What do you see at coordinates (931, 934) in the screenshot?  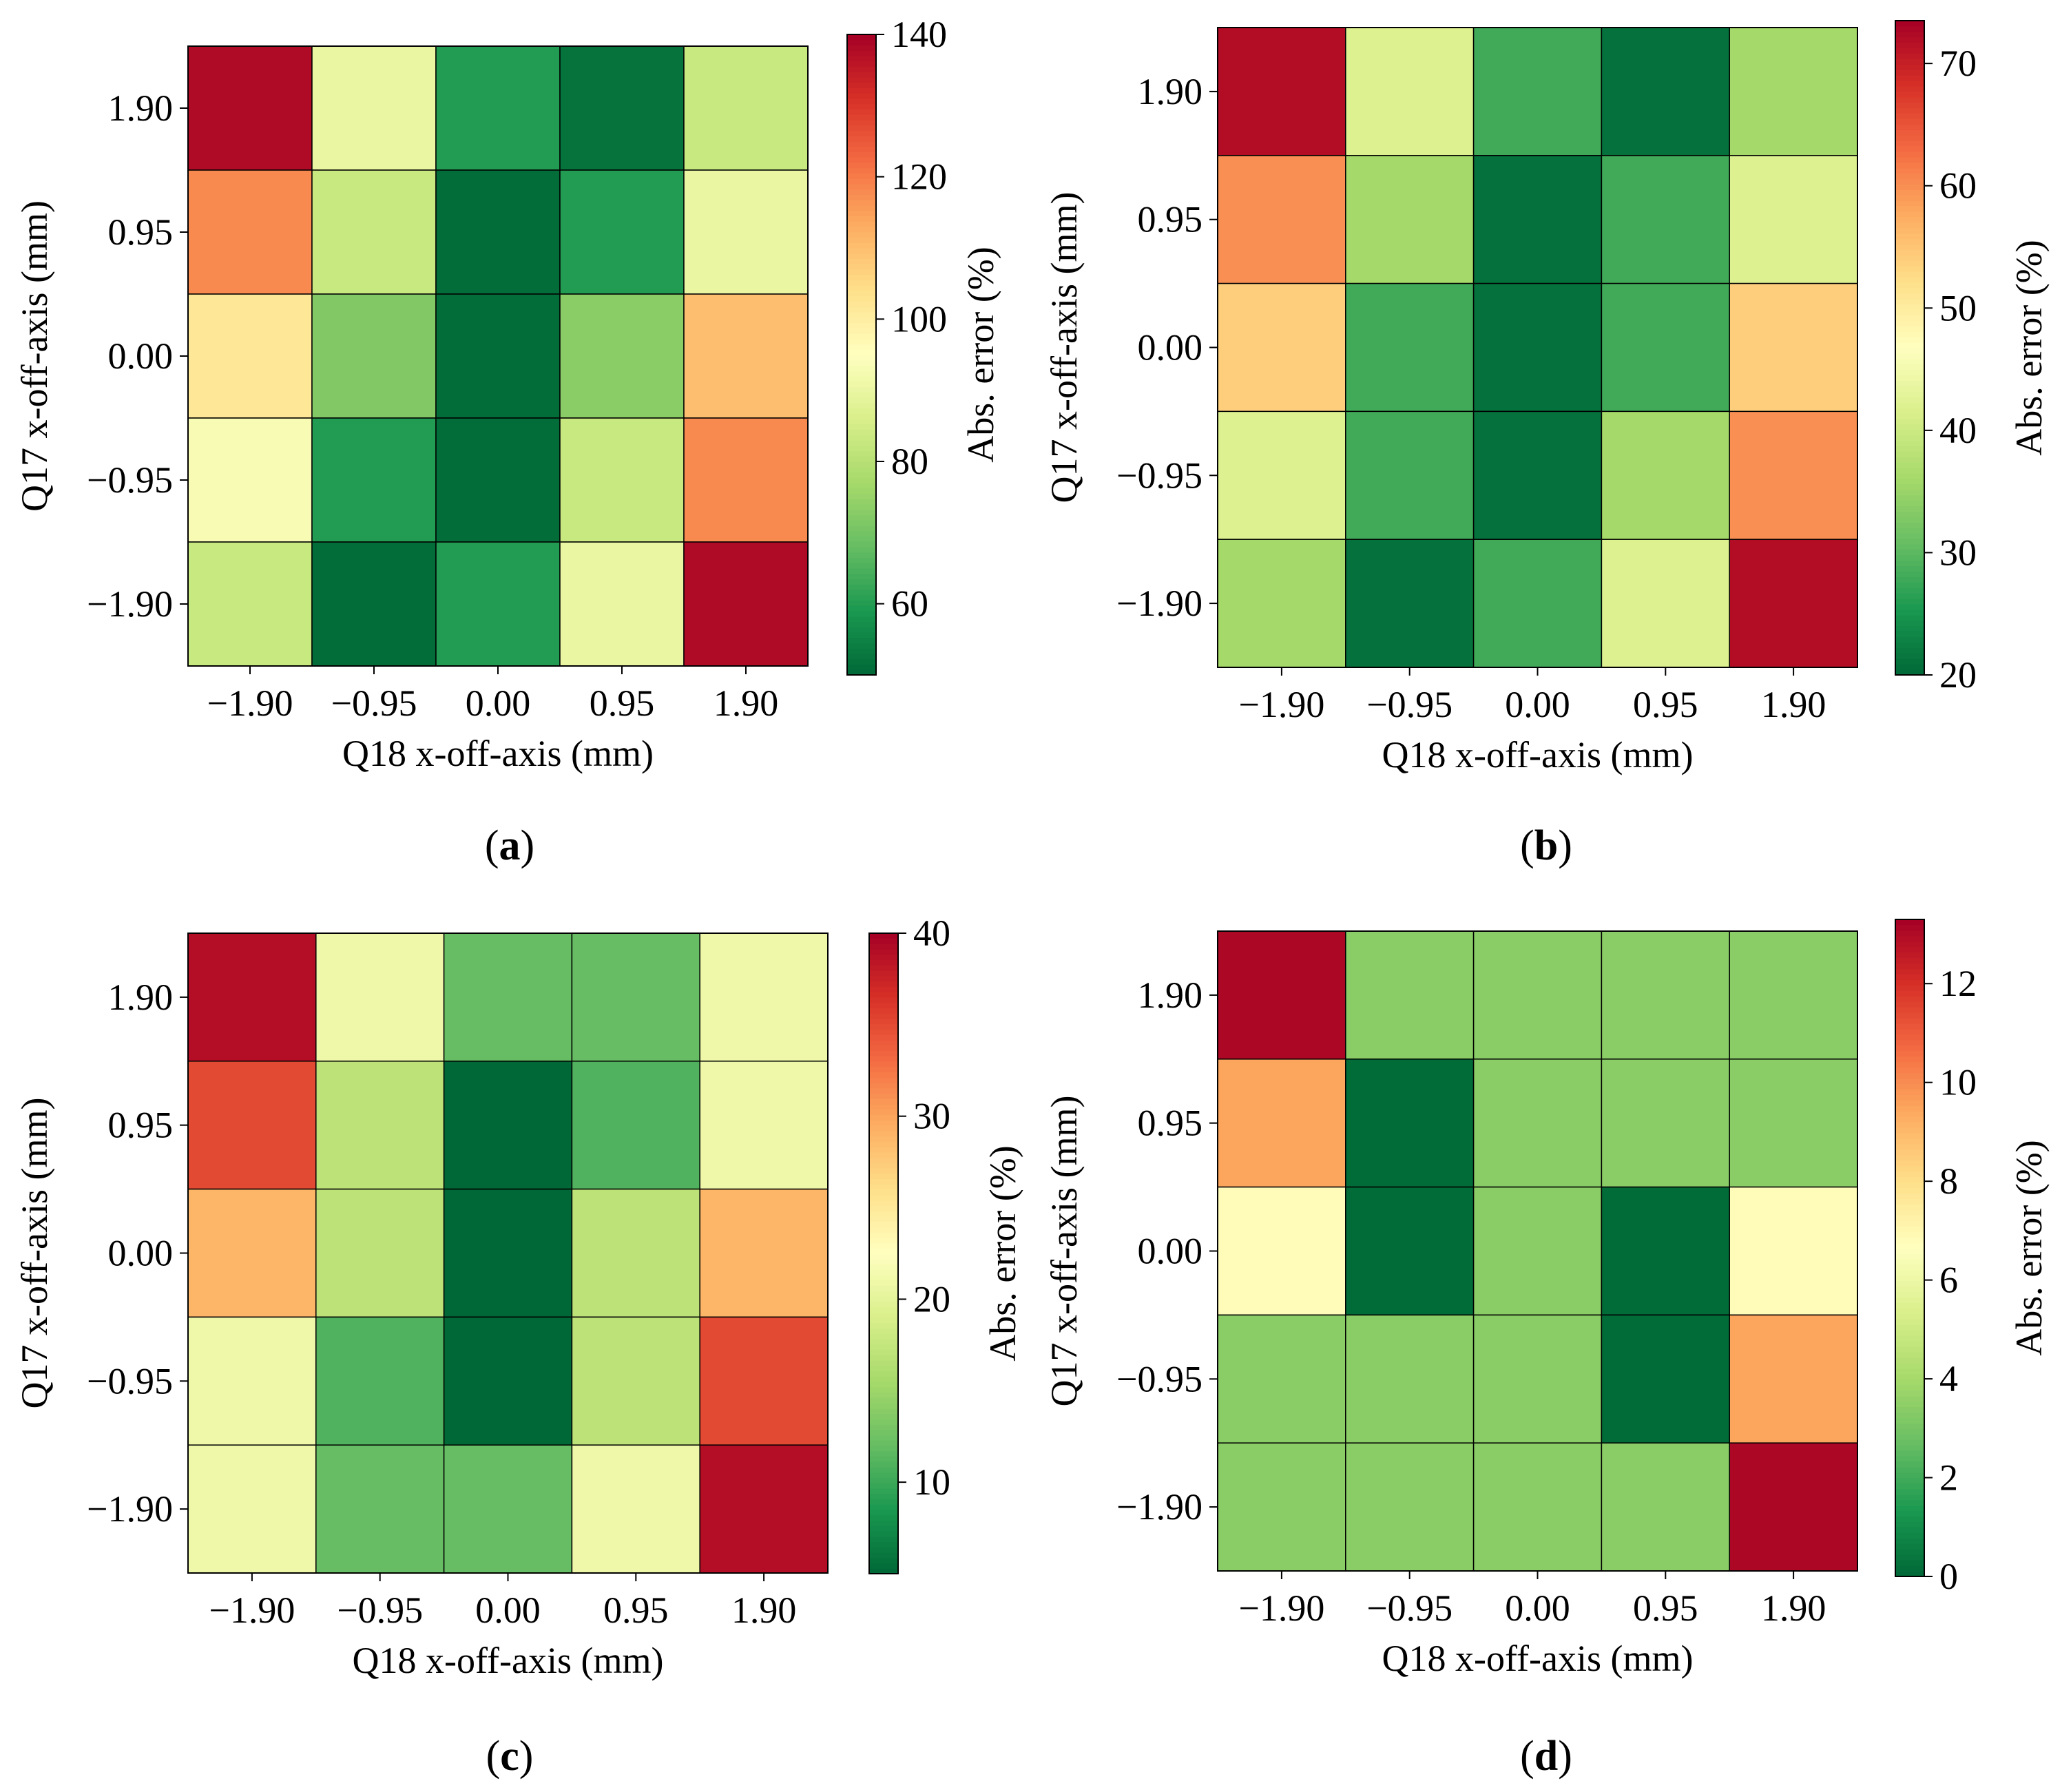 I see `colorbar-tick-label: 40` at bounding box center [931, 934].